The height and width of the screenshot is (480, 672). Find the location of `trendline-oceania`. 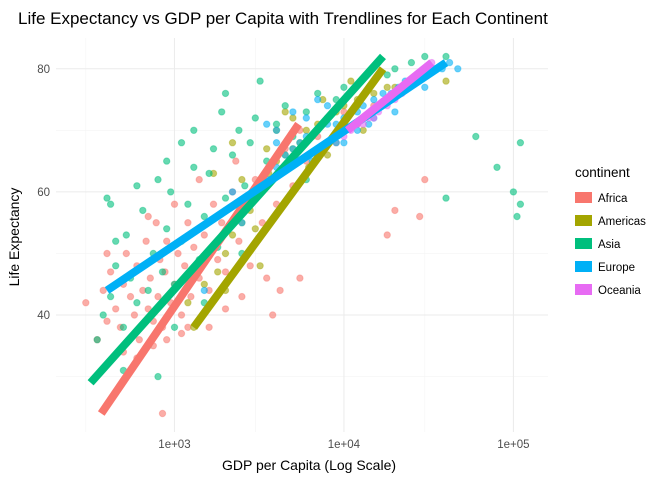

trendline-oceania is located at coordinates (390, 96).